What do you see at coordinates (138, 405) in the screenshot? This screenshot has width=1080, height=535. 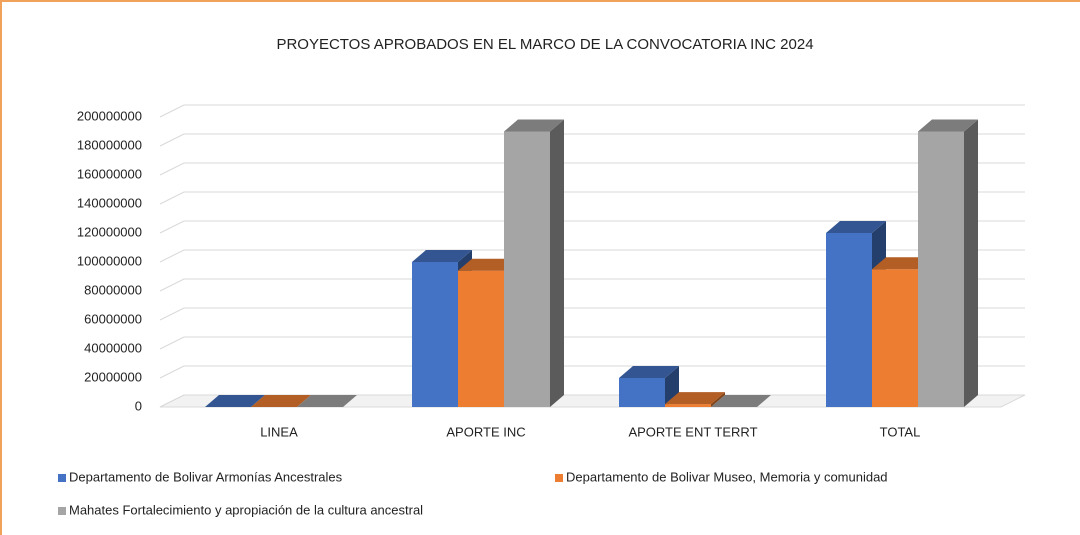 I see `y-tick-label: 0` at bounding box center [138, 405].